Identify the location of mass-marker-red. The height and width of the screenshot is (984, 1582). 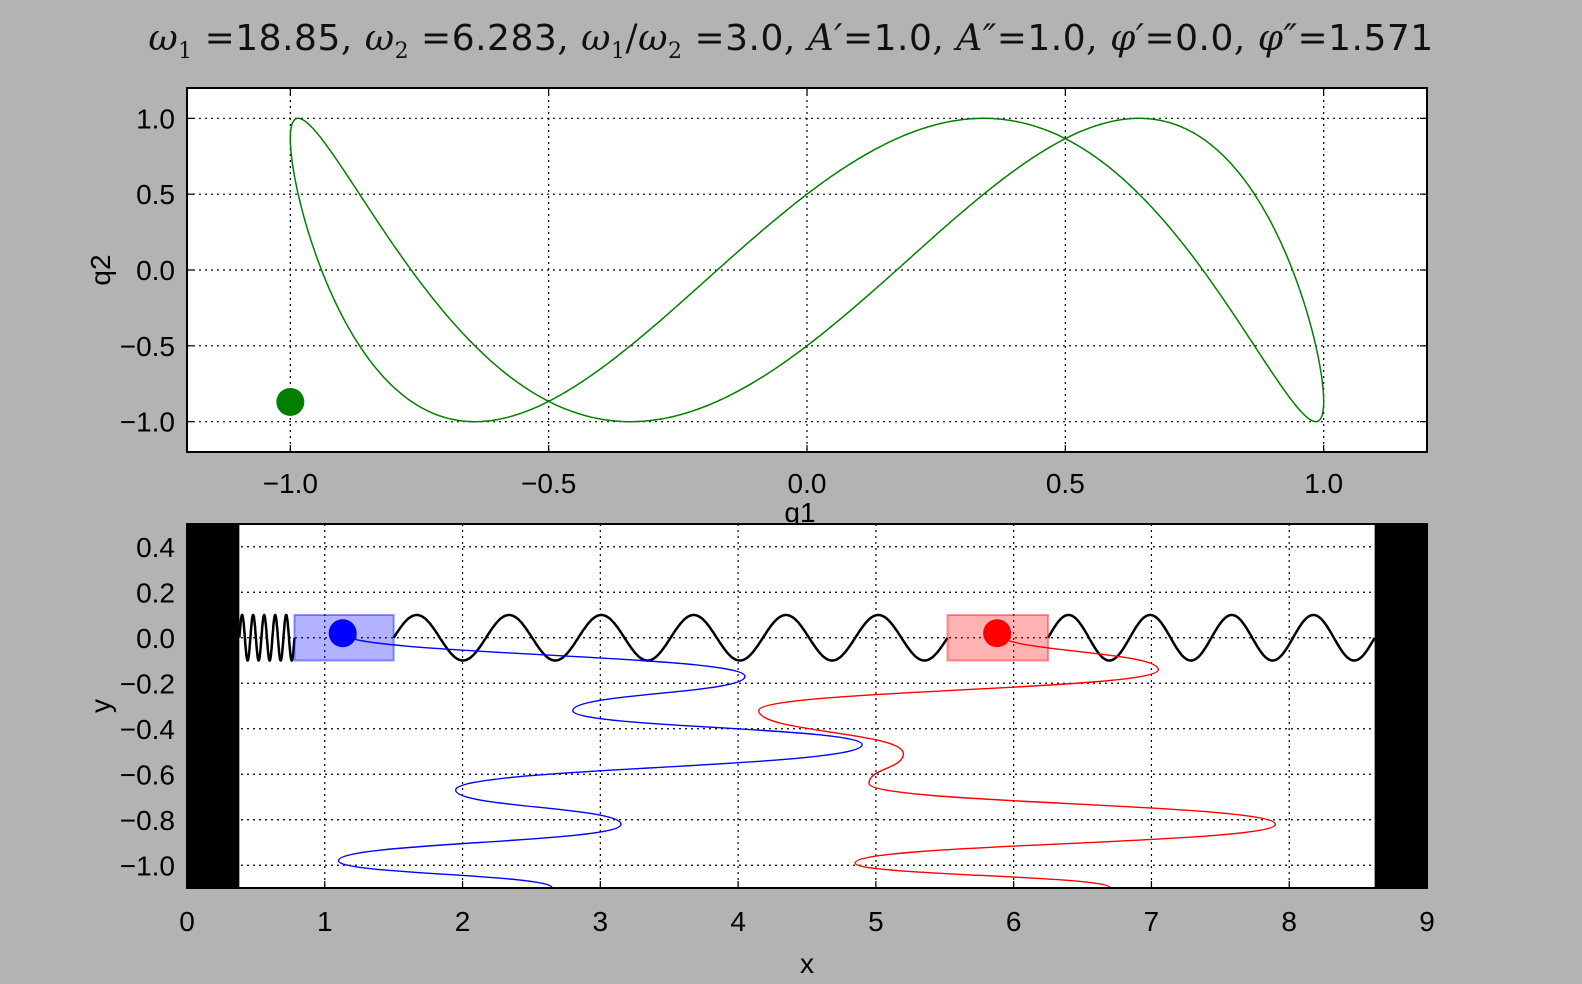
(997, 633).